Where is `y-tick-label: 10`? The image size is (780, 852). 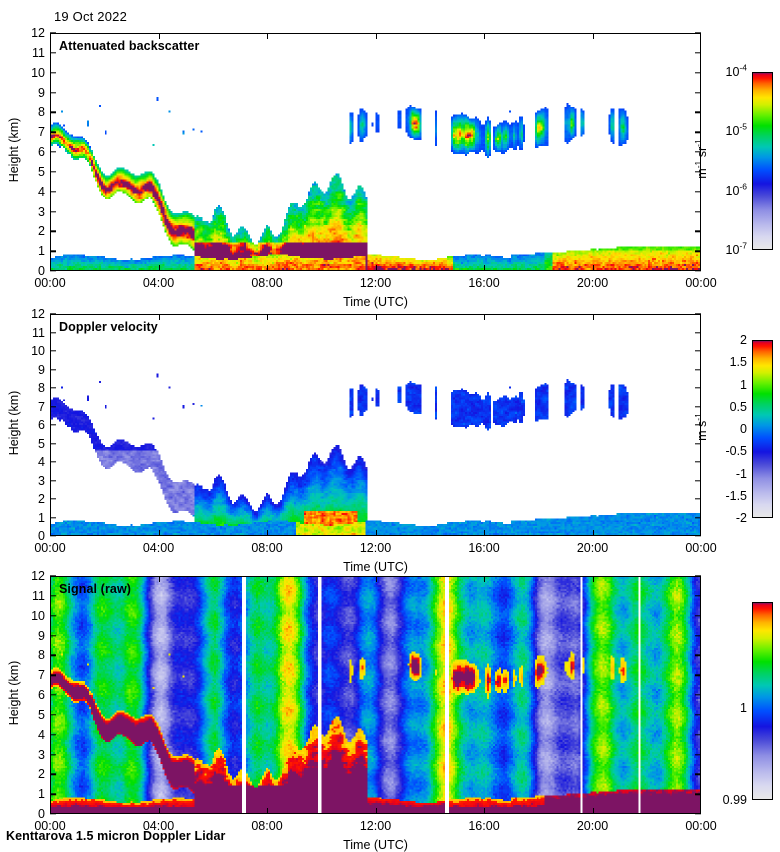 y-tick-label: 10 is located at coordinates (38, 350).